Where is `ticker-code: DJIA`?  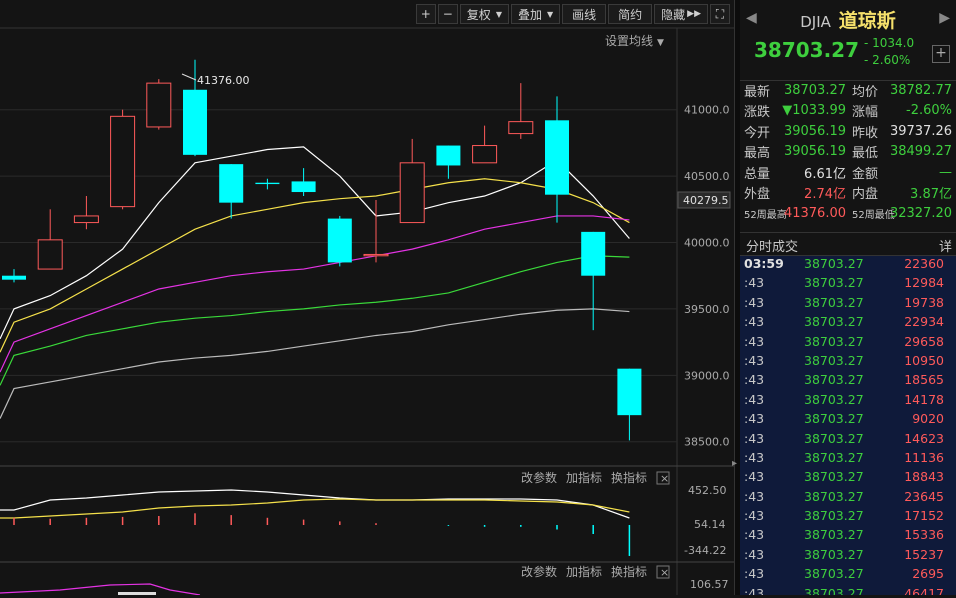
ticker-code: DJIA is located at coordinates (815, 22).